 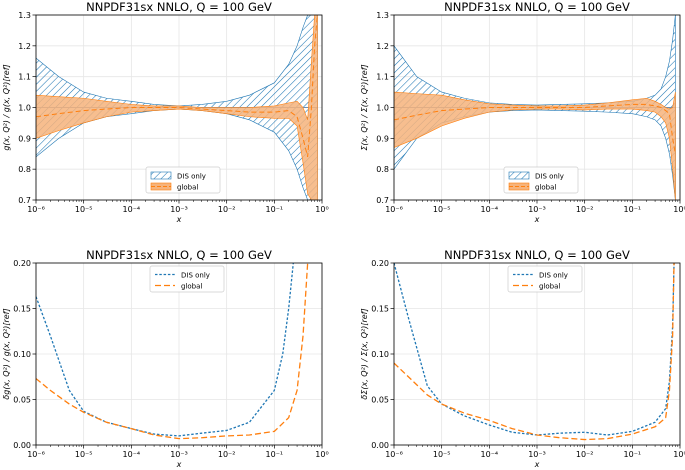 What do you see at coordinates (6, 353) in the screenshot?
I see `y-axis-label: δg(x, Q²) / g(x, Q²)[ref]` at bounding box center [6, 353].